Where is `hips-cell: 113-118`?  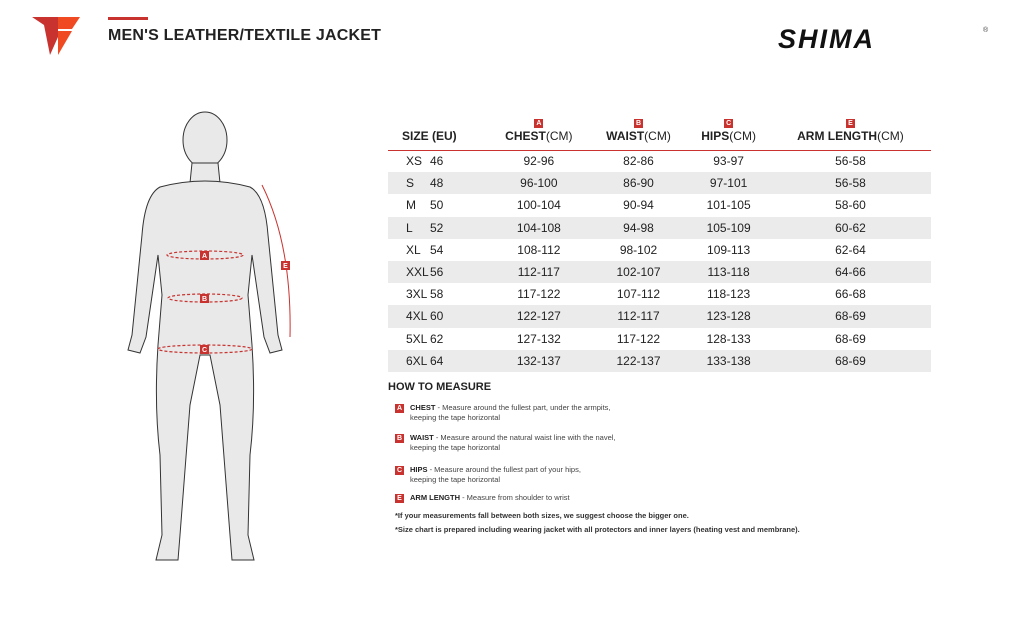 hips-cell: 113-118 is located at coordinates (728, 272).